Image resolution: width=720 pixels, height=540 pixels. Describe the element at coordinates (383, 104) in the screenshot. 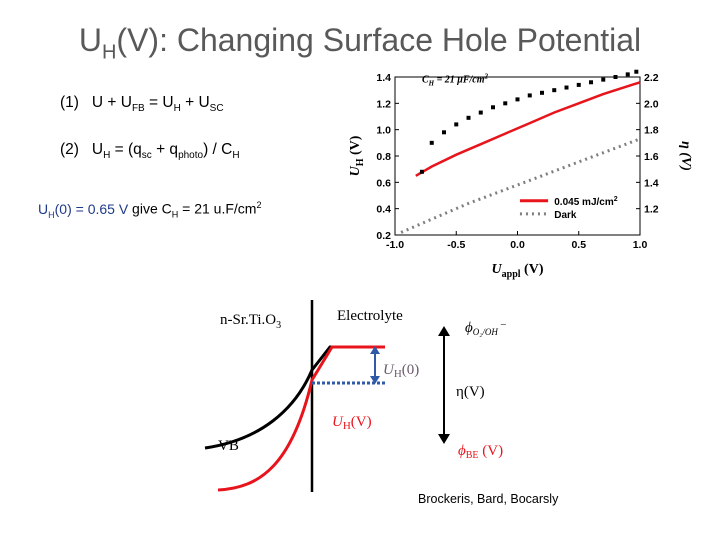

I see `y-tick-label: 1.2` at that location.